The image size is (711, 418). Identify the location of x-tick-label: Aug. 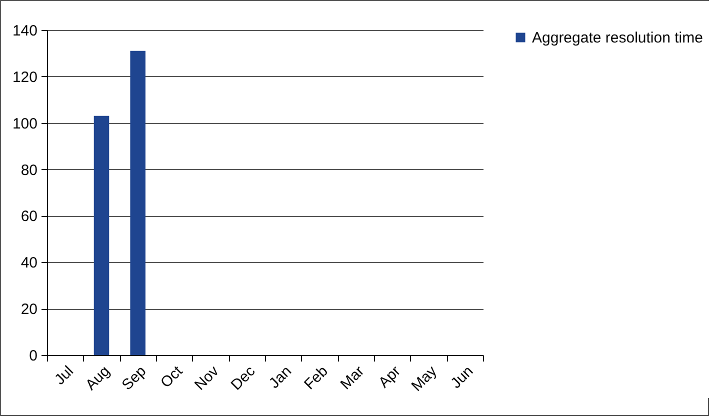
(98, 378).